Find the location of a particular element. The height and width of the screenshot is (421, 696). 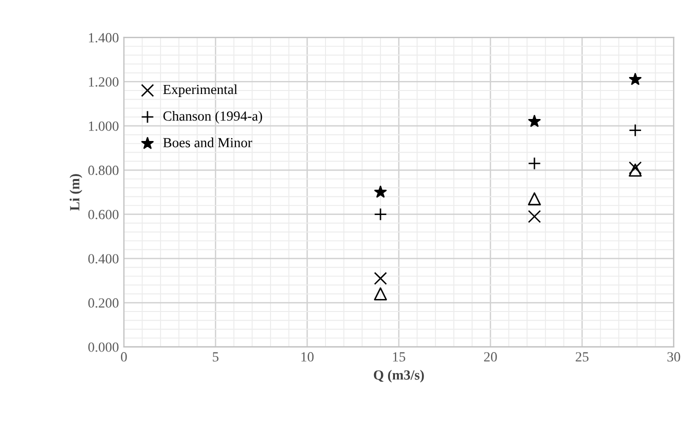

legend-label: Experimental is located at coordinates (200, 91).